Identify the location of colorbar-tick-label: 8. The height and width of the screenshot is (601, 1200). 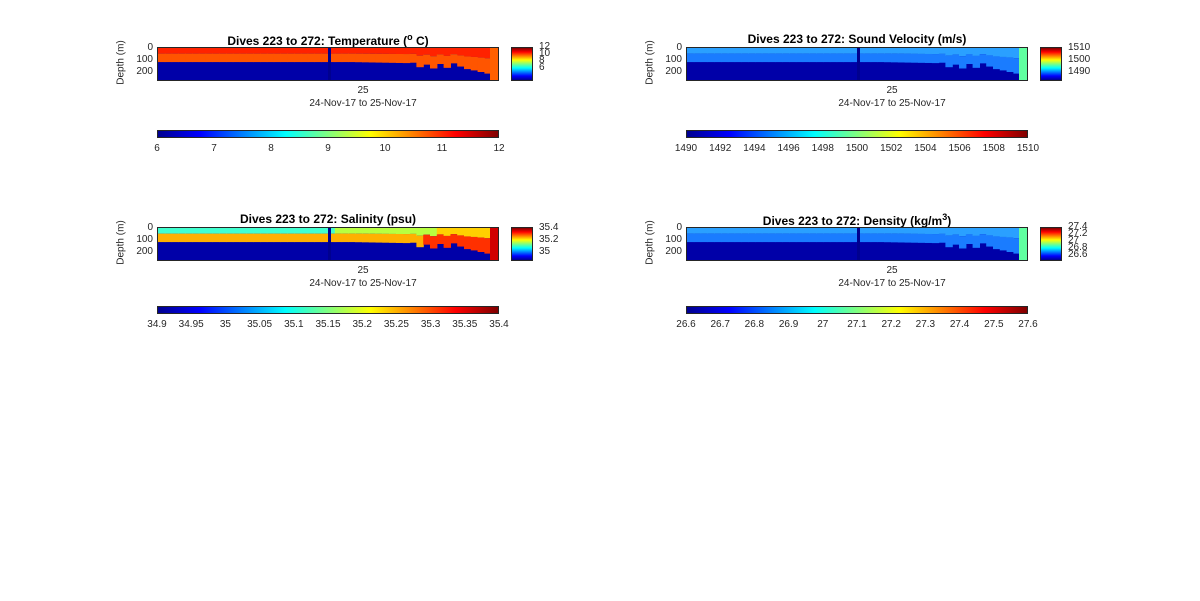
(271, 148).